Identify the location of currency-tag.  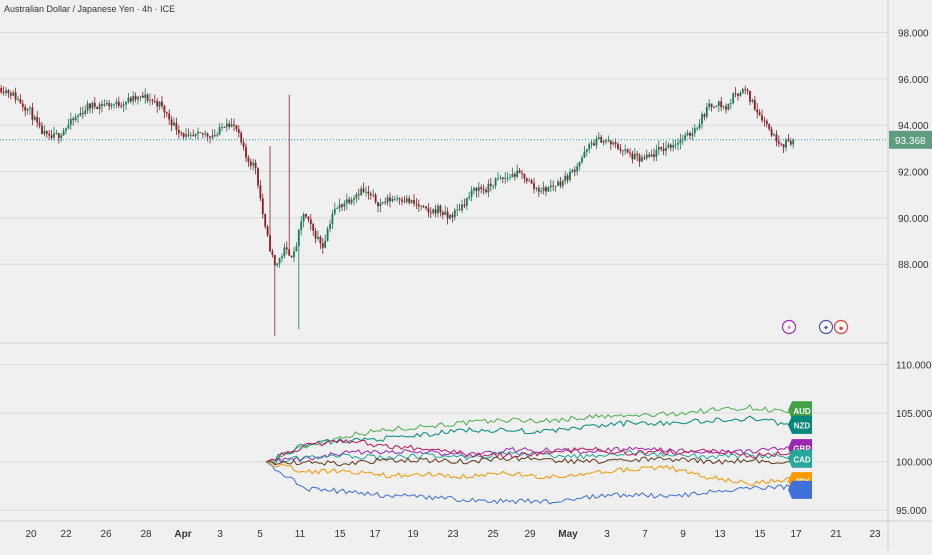
(800, 489).